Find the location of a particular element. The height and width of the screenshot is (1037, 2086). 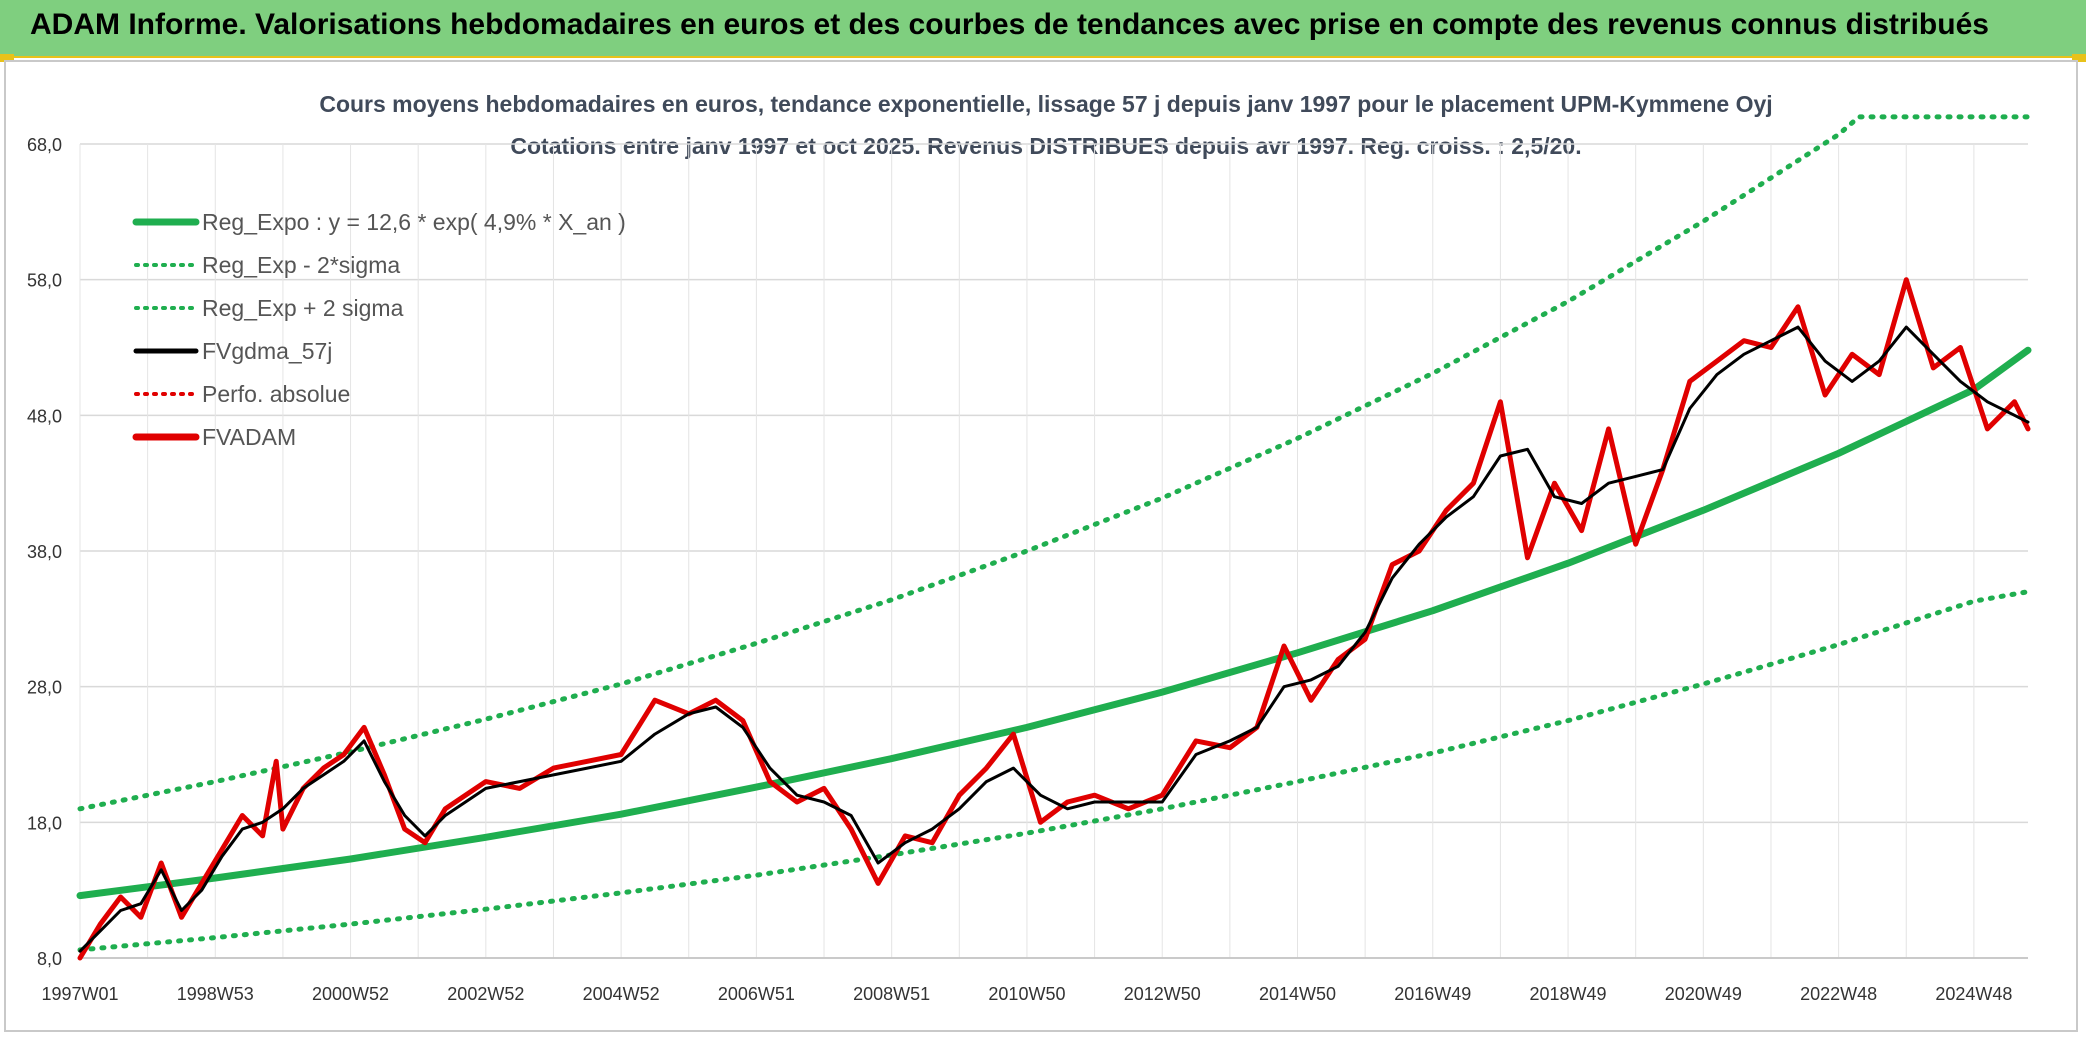

y-tick-label: 58,0 is located at coordinates (44, 281).